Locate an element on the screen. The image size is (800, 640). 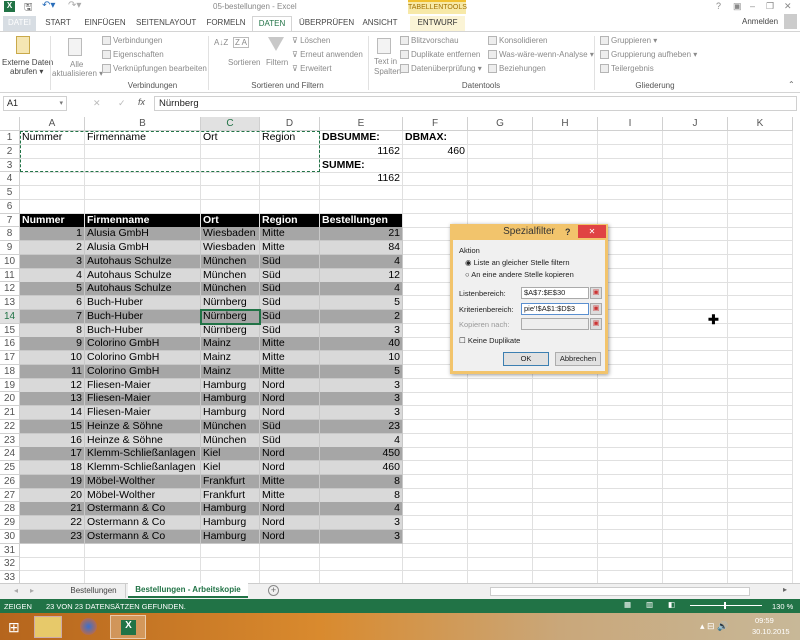
collapse-ribbon-icon: ⌃ is located at coordinates (791, 84).